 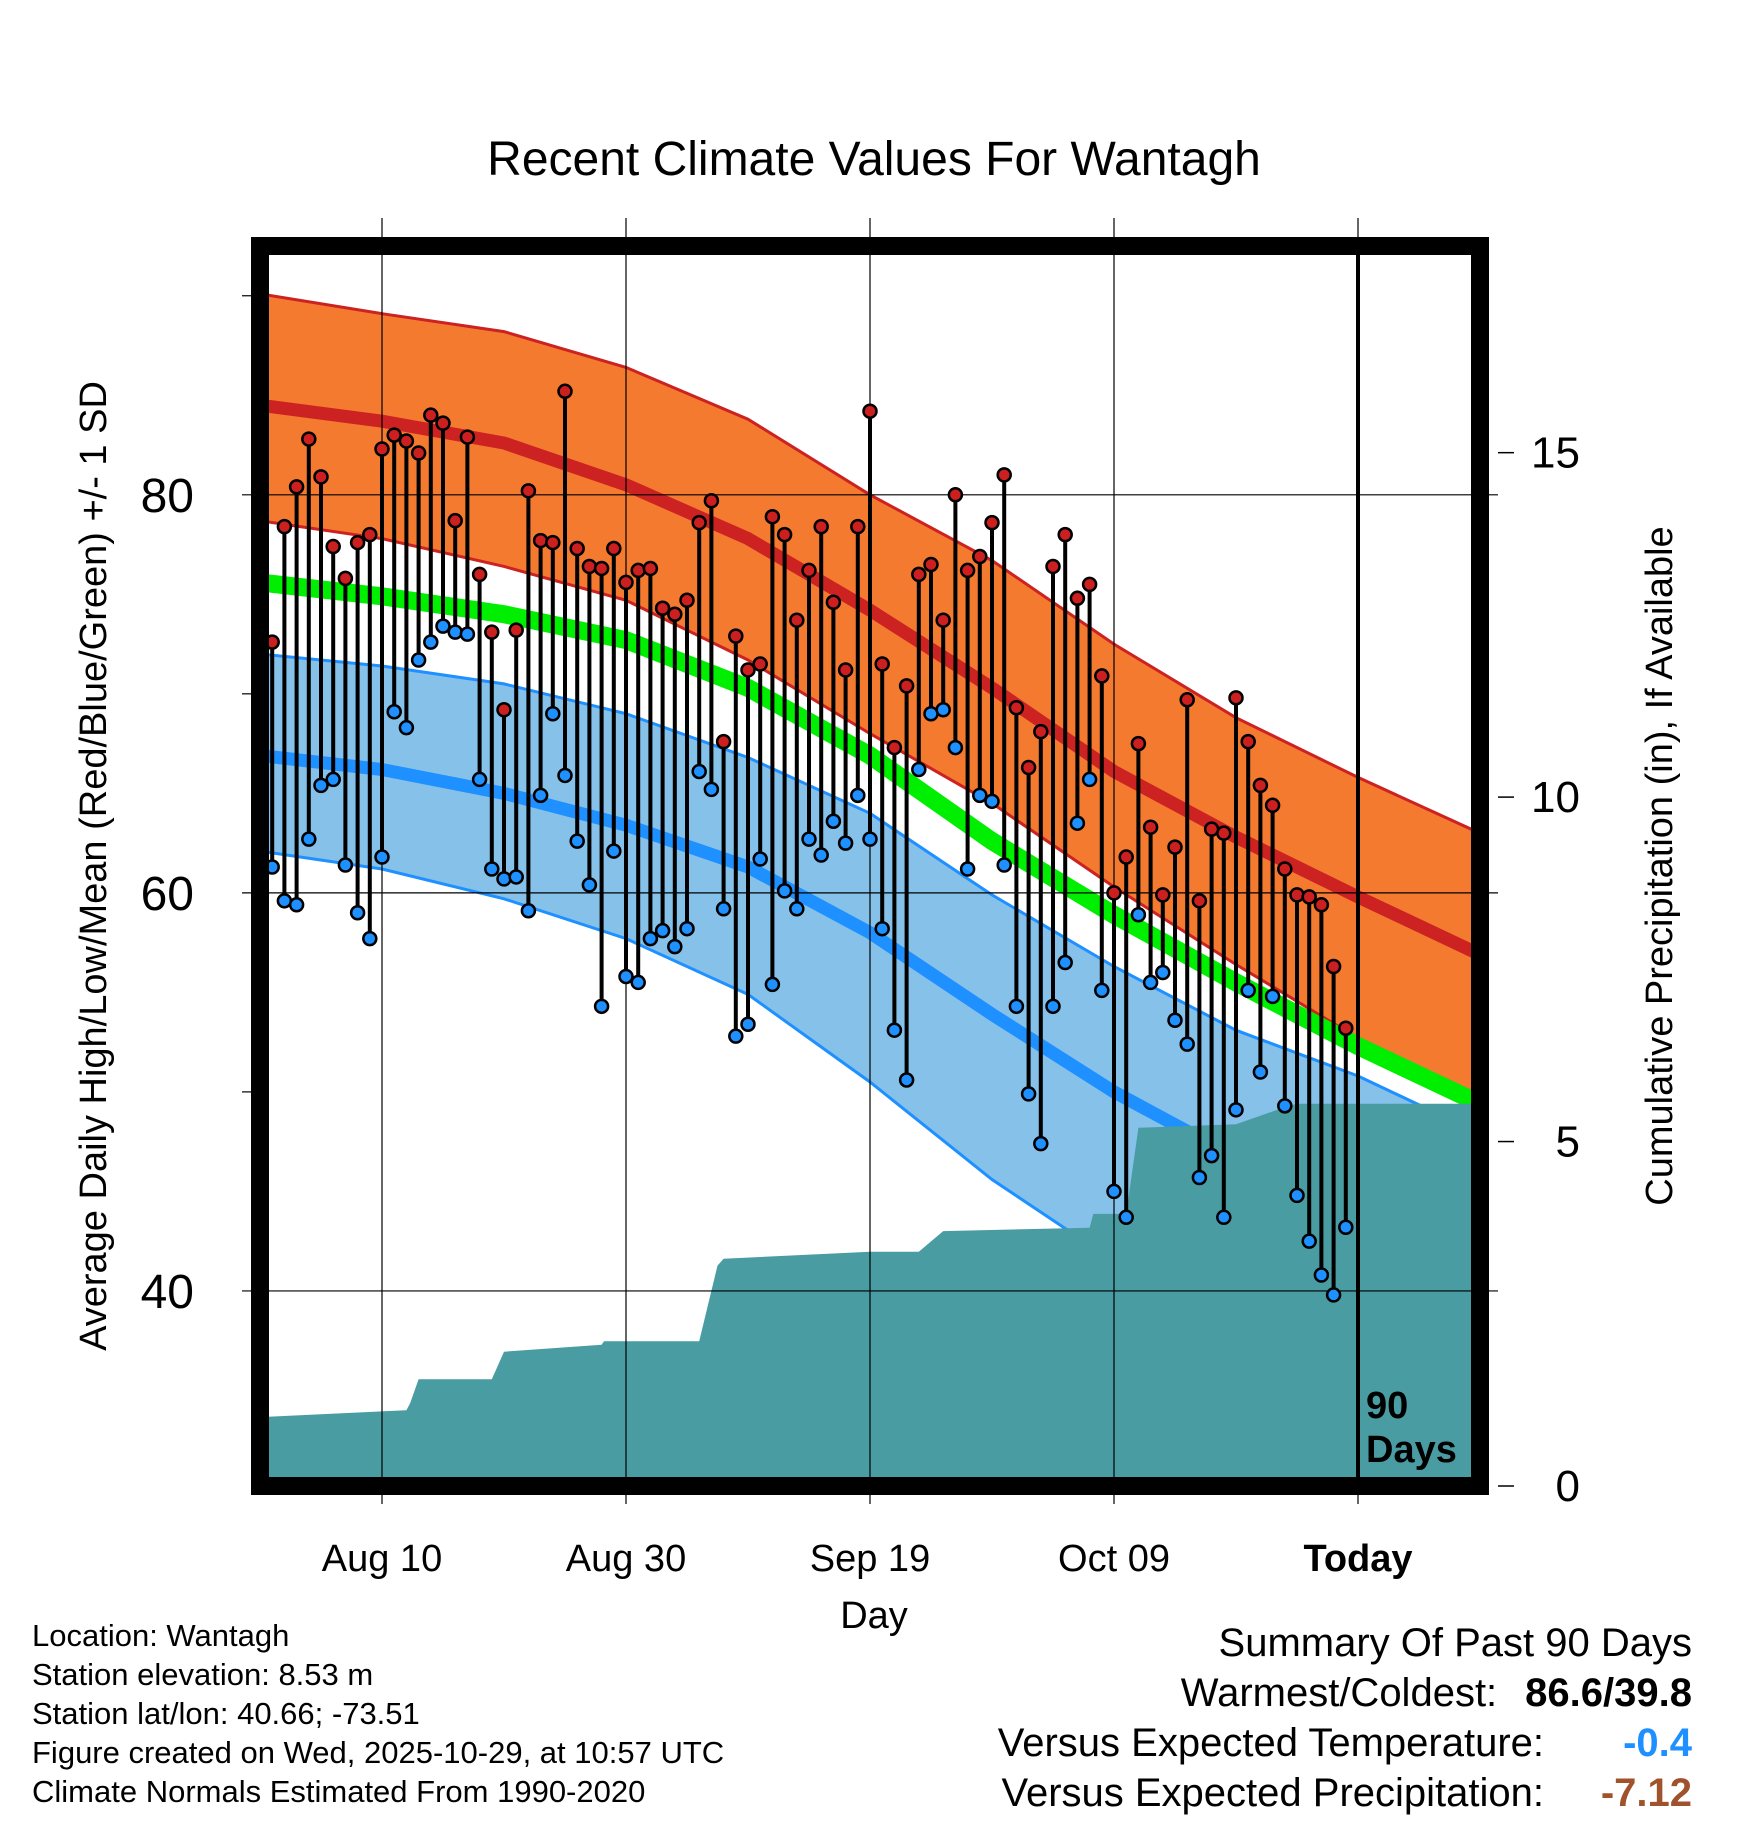 What do you see at coordinates (1357, 1559) in the screenshot?
I see `x-tick-label: Today` at bounding box center [1357, 1559].